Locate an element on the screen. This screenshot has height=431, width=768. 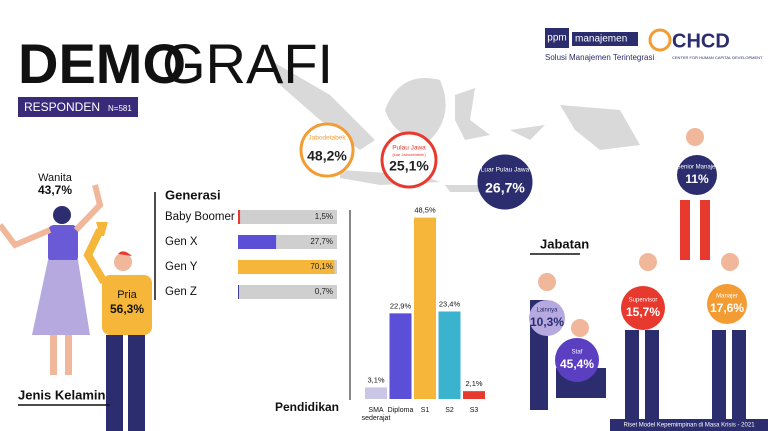
gender-title: Jenis Kelamin is located at coordinates (61, 394).